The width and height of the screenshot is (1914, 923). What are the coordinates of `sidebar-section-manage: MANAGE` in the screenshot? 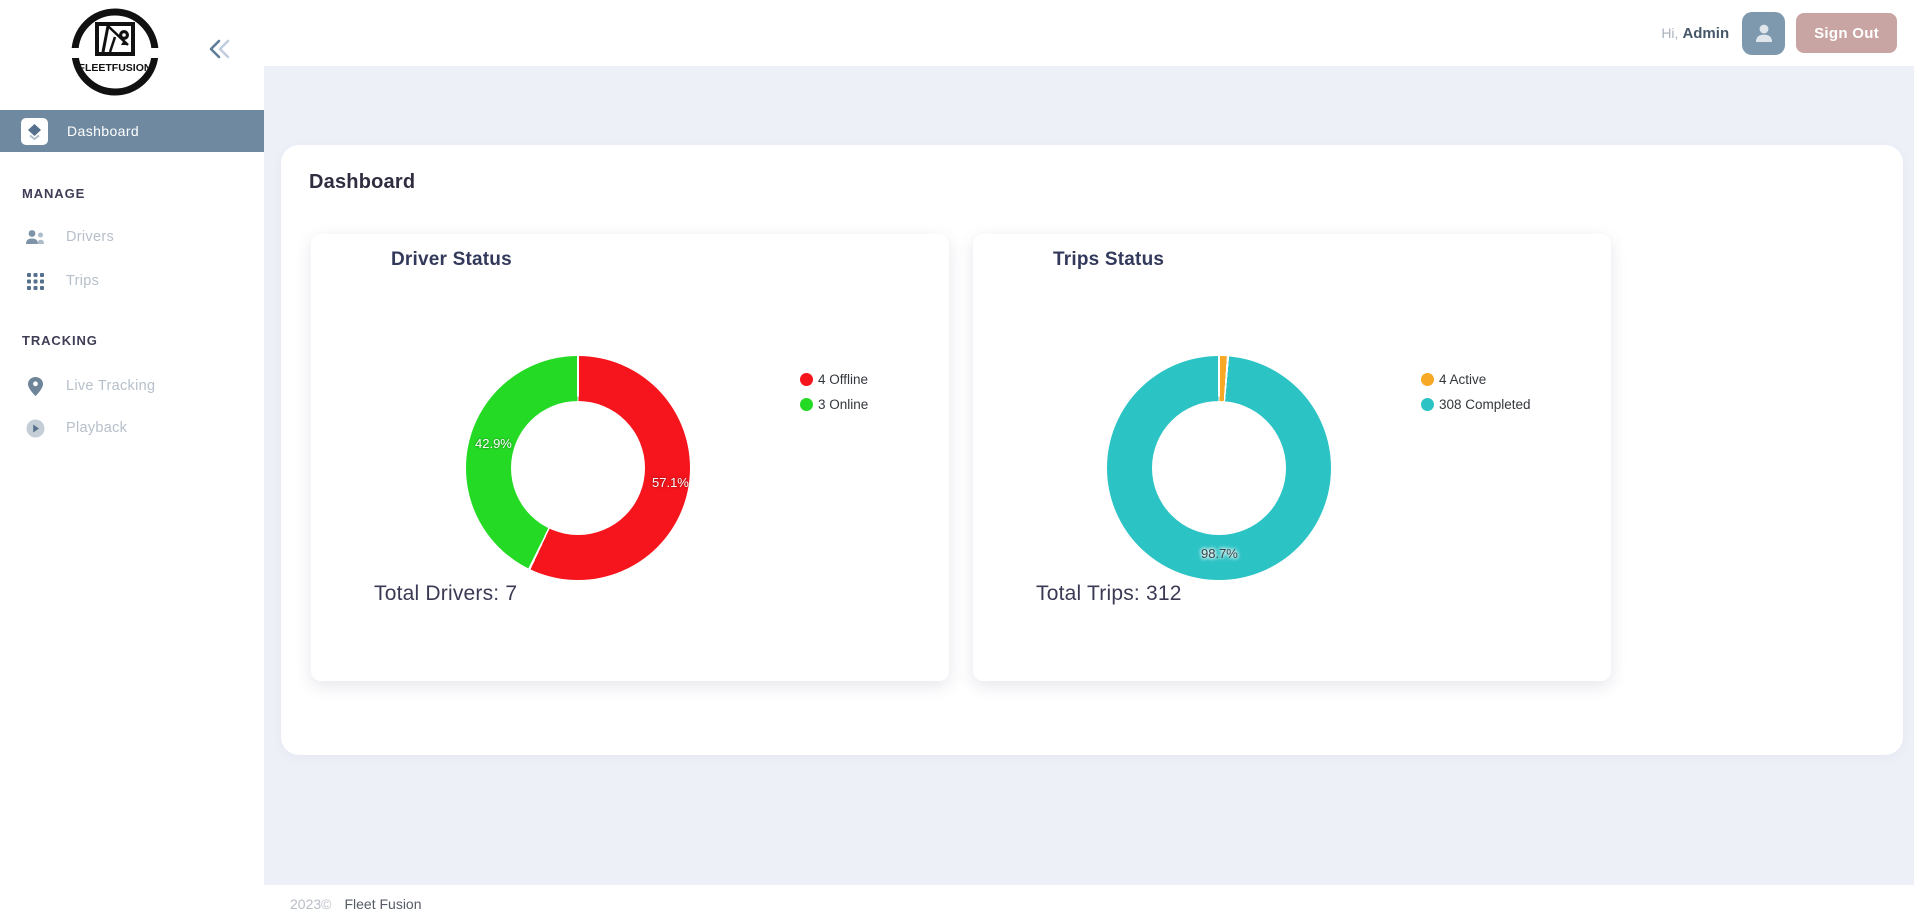 It's located at (54, 193).